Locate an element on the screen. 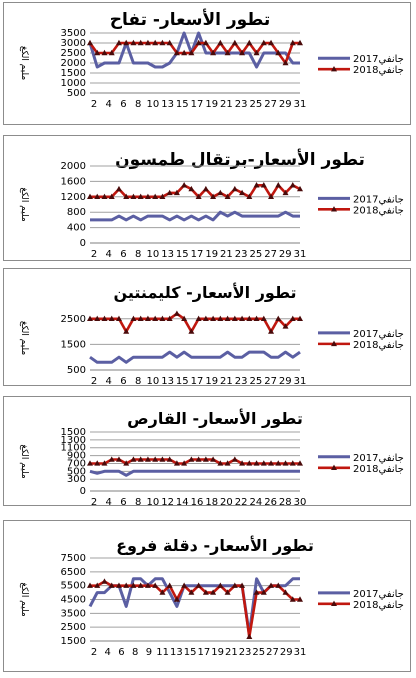 The height and width of the screenshot is (678, 416). x-tick-label: 25 is located at coordinates (255, 254).